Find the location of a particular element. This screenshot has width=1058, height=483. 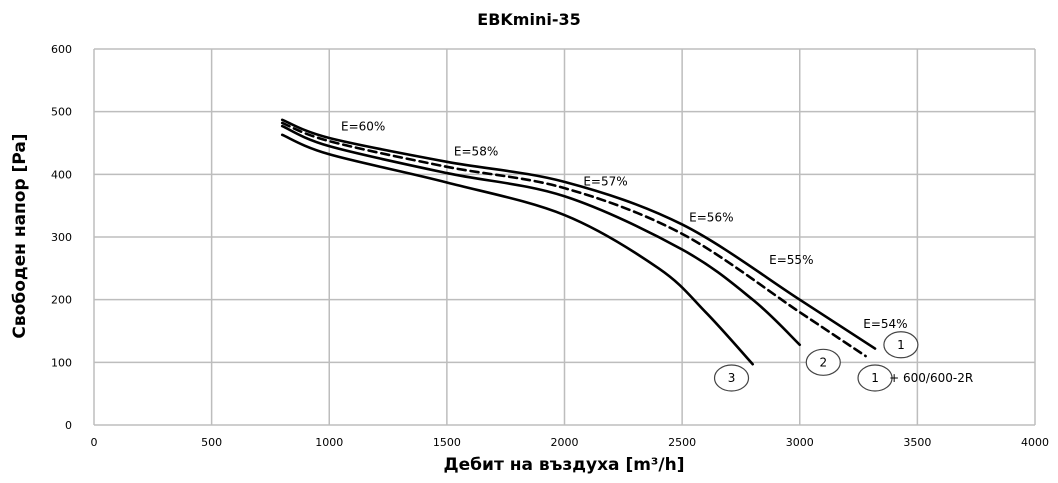

curve-marker: 3 is located at coordinates (731, 378).